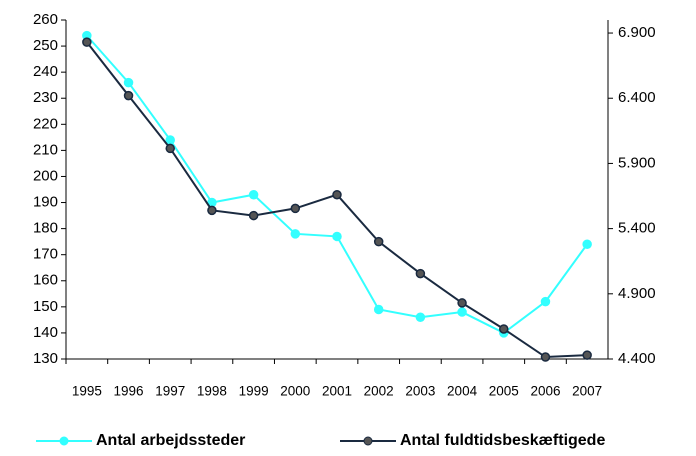 This screenshot has width=696, height=456. Describe the element at coordinates (637, 162) in the screenshot. I see `y2-tick-label: 5.900` at that location.